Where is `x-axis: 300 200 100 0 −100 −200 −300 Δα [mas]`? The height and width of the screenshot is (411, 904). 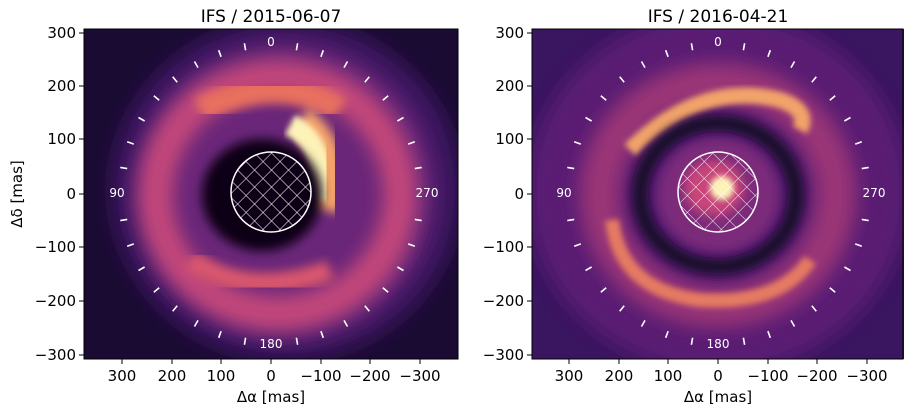 x-axis: 300 200 100 0 −100 −200 −300 Δα [mas] is located at coordinates (274, 382).